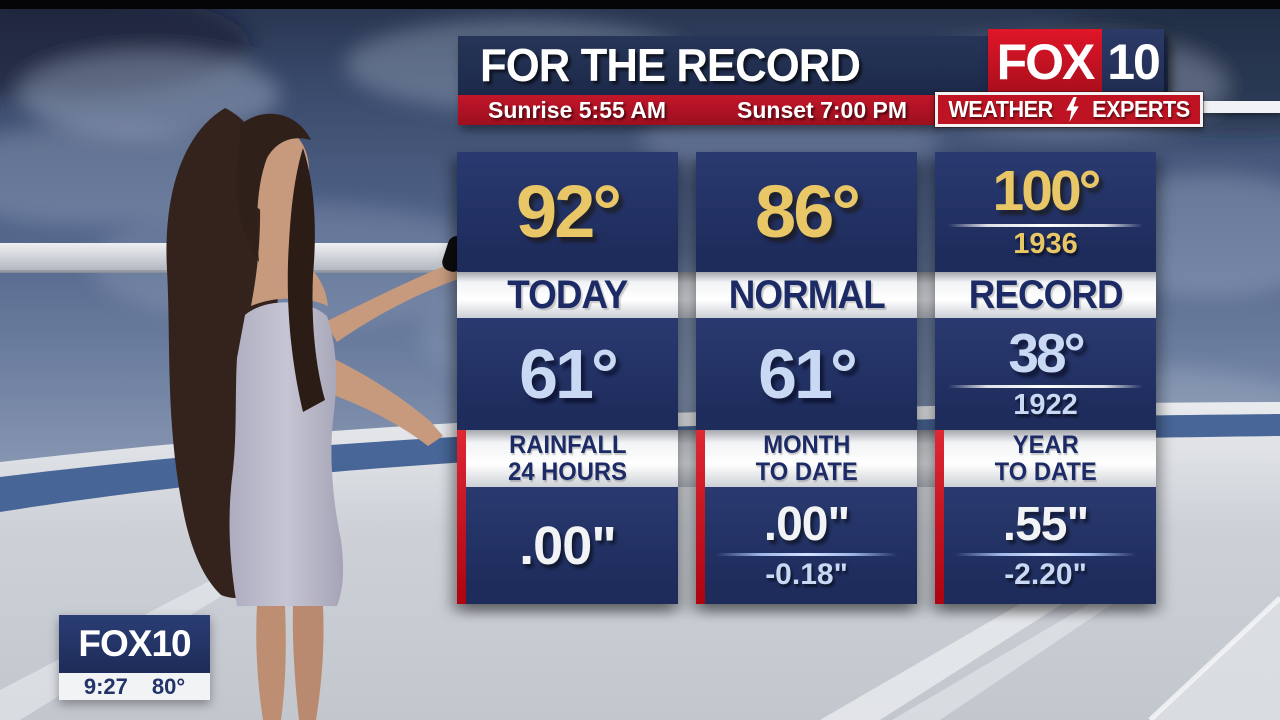 The height and width of the screenshot is (720, 1280). What do you see at coordinates (306, 280) in the screenshot?
I see `presenter-hair-side` at bounding box center [306, 280].